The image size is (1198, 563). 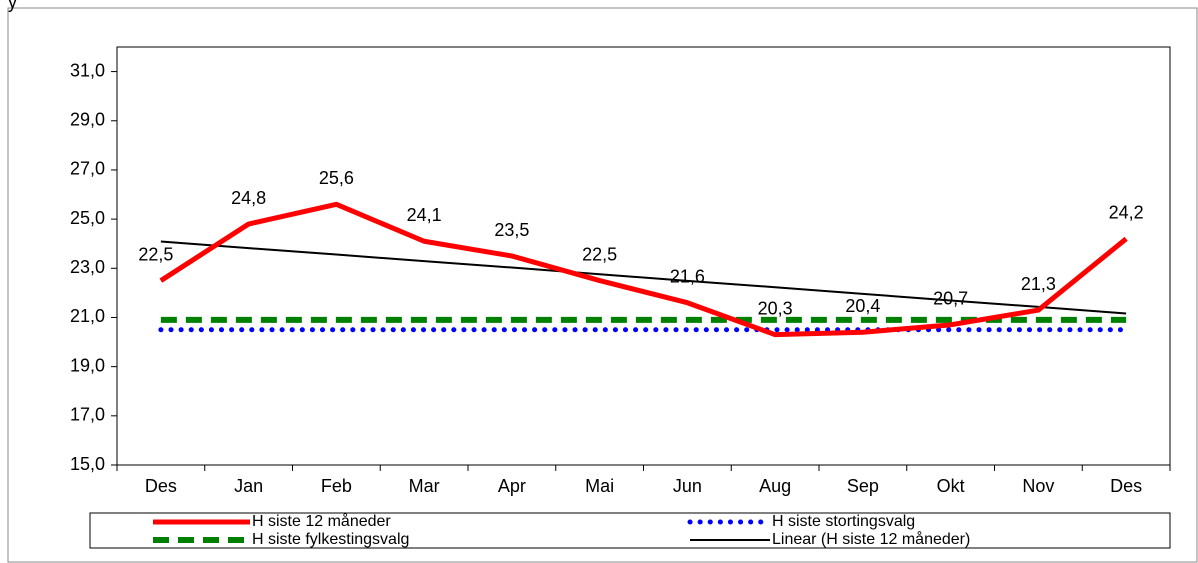 I want to click on legend-label: H siste fylkestingsvalg, so click(x=330, y=539).